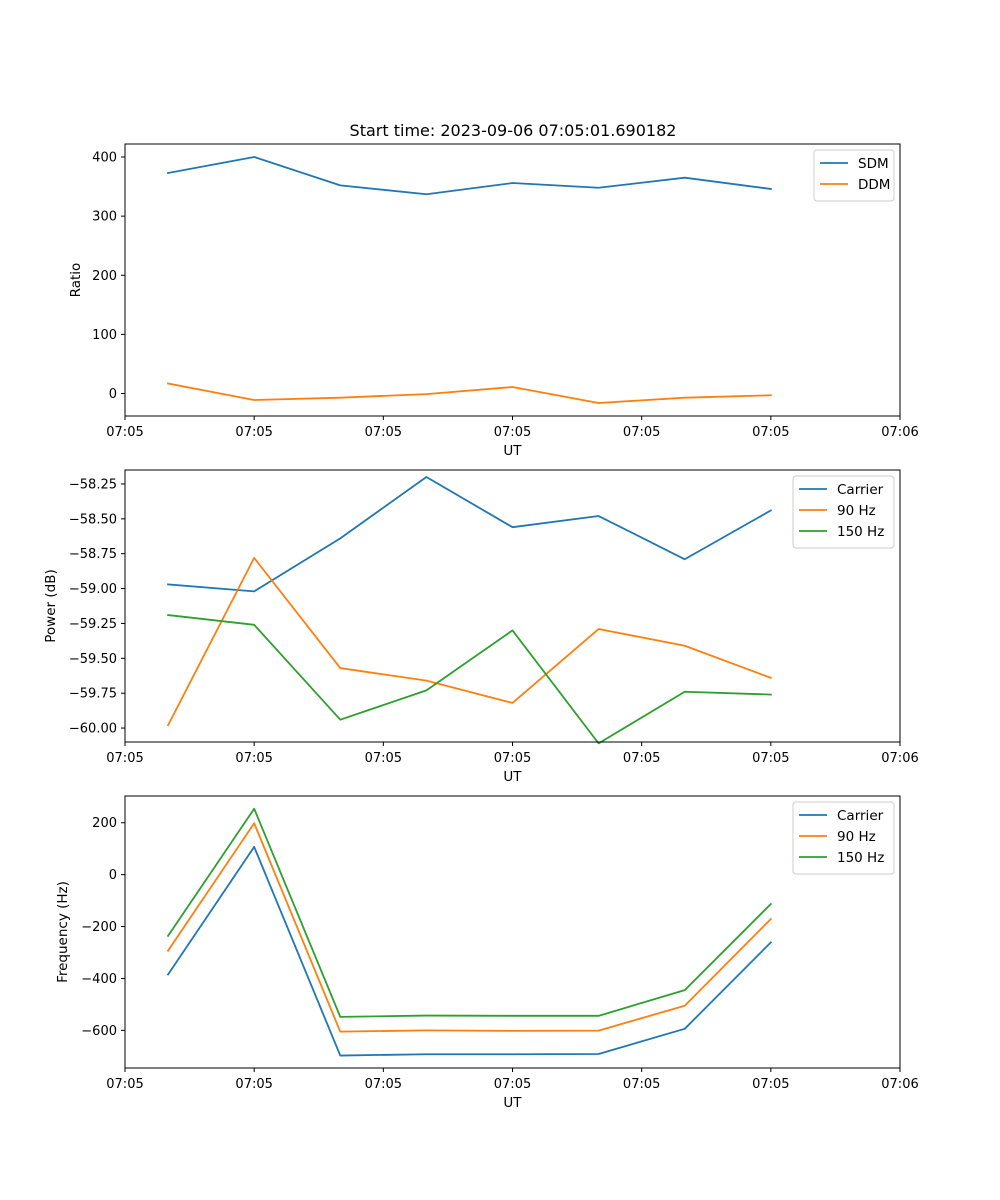 Image resolution: width=1000 pixels, height=1200 pixels. Describe the element at coordinates (93, 729) in the screenshot. I see `y-tick-label: −60.00` at that location.